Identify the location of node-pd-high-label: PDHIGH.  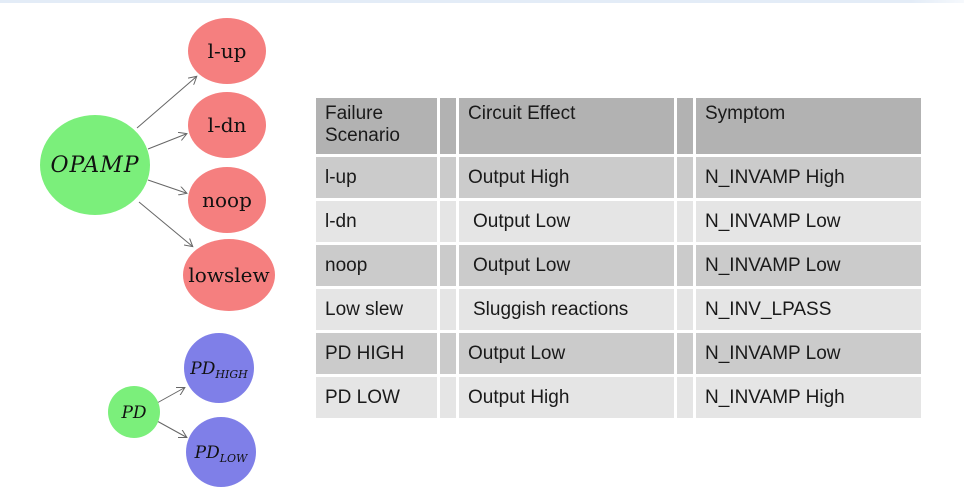
(218, 370).